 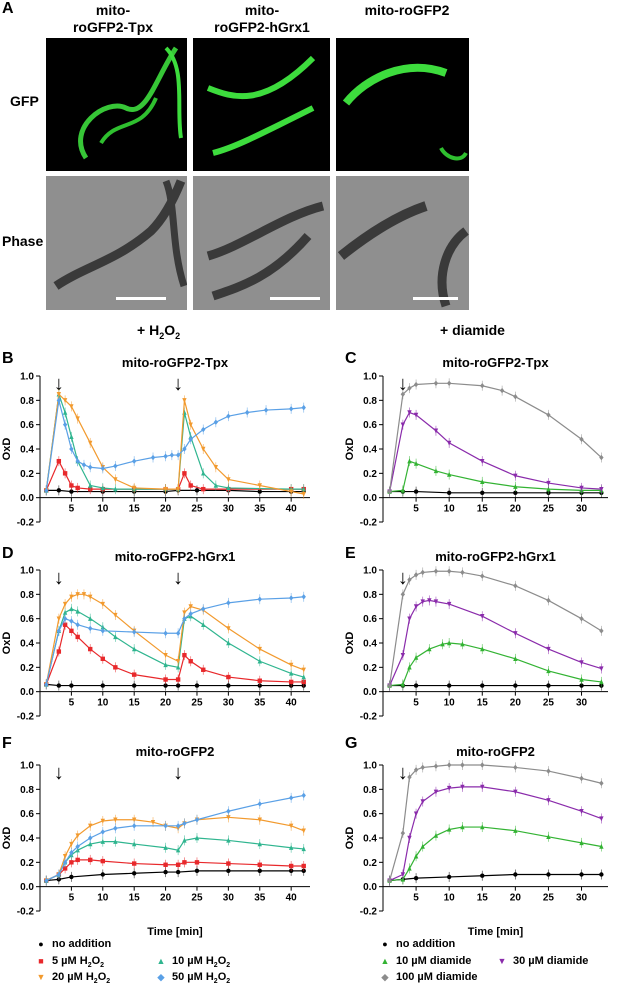 I want to click on panel-letter-a: A, so click(x=8, y=8).